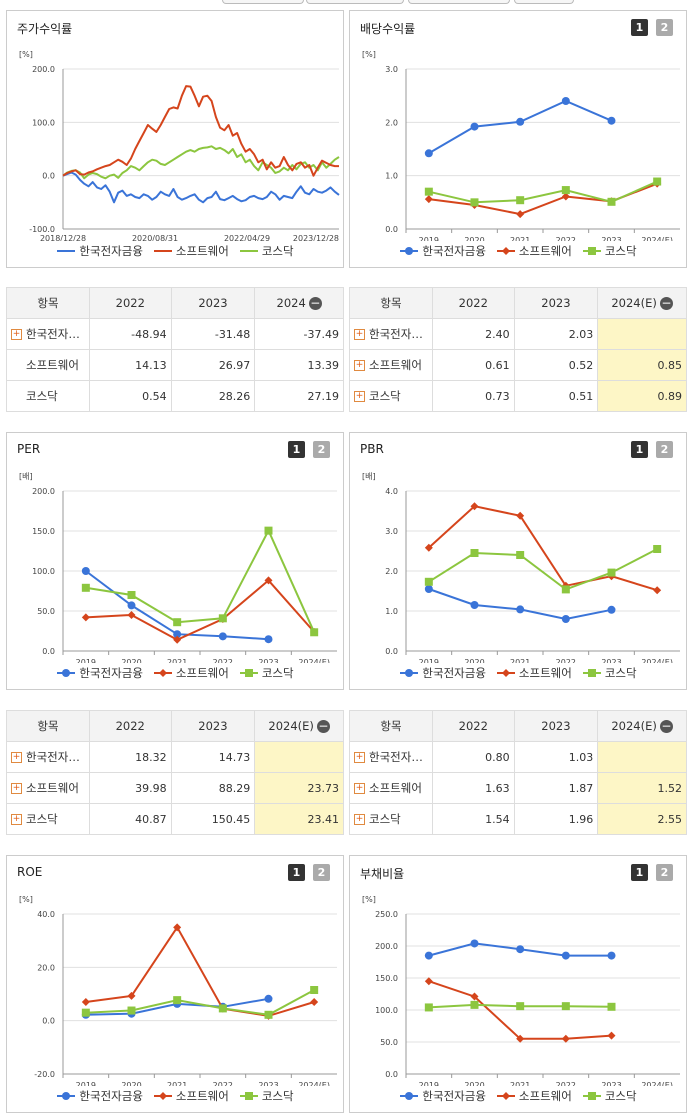 The width and height of the screenshot is (691, 1115). I want to click on value-cell: 28.26, so click(213, 396).